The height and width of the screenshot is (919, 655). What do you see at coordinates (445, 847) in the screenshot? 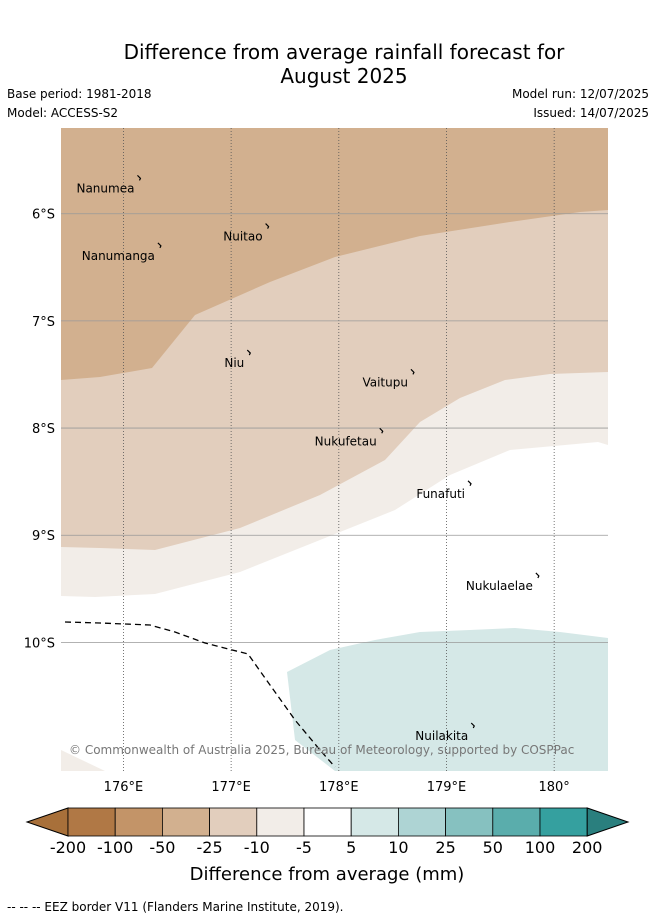
I see `colorbar-tick-label-8: 25` at bounding box center [445, 847].